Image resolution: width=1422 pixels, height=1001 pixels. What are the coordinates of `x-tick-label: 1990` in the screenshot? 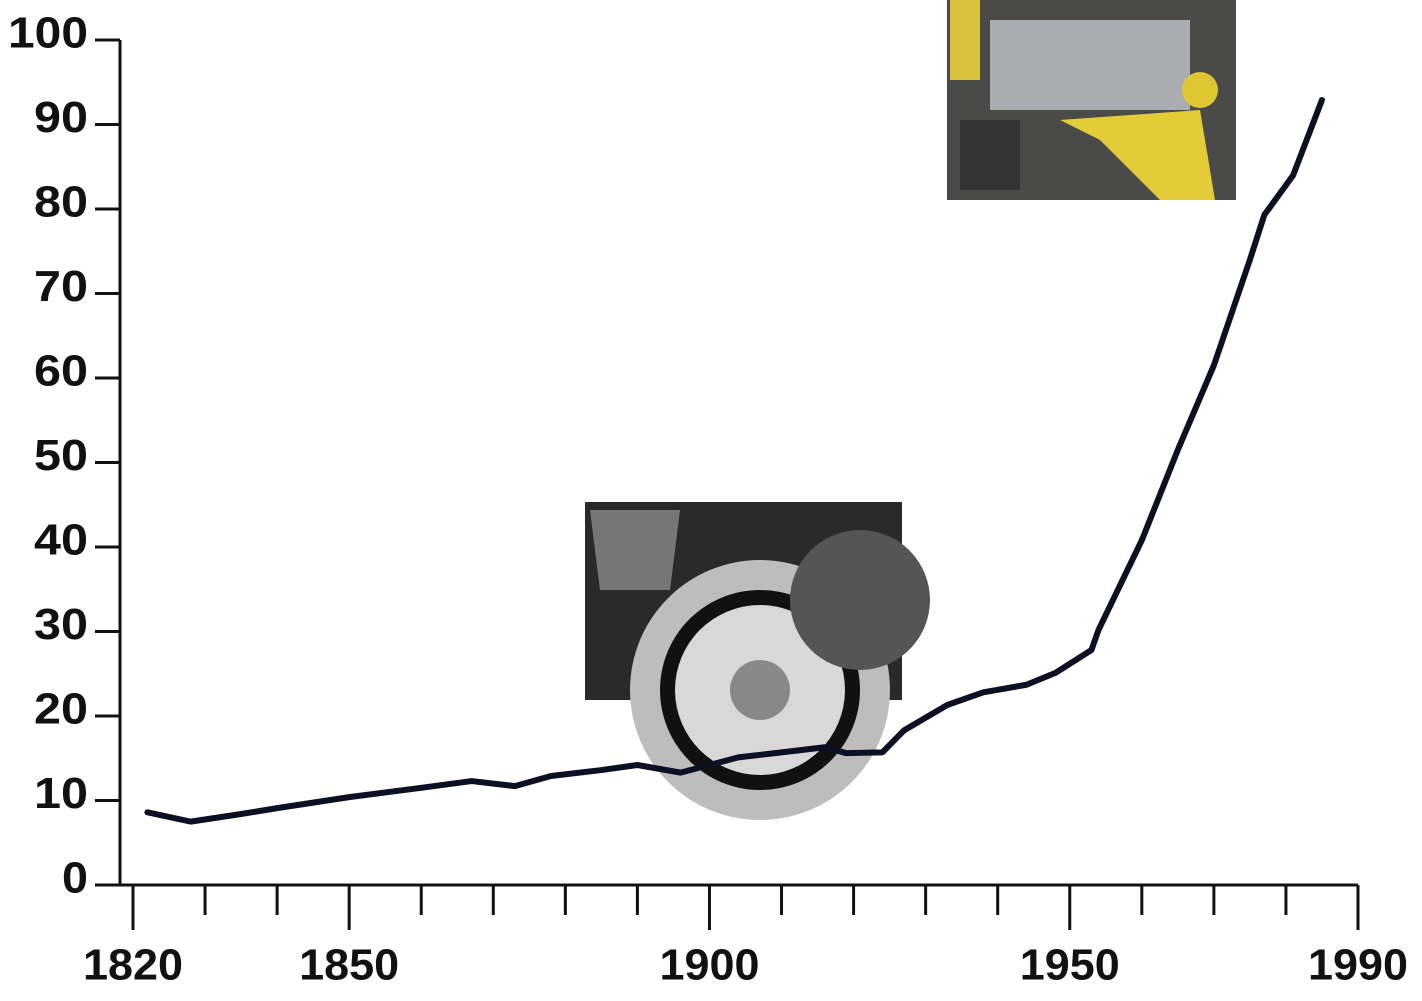 It's located at (1358, 965).